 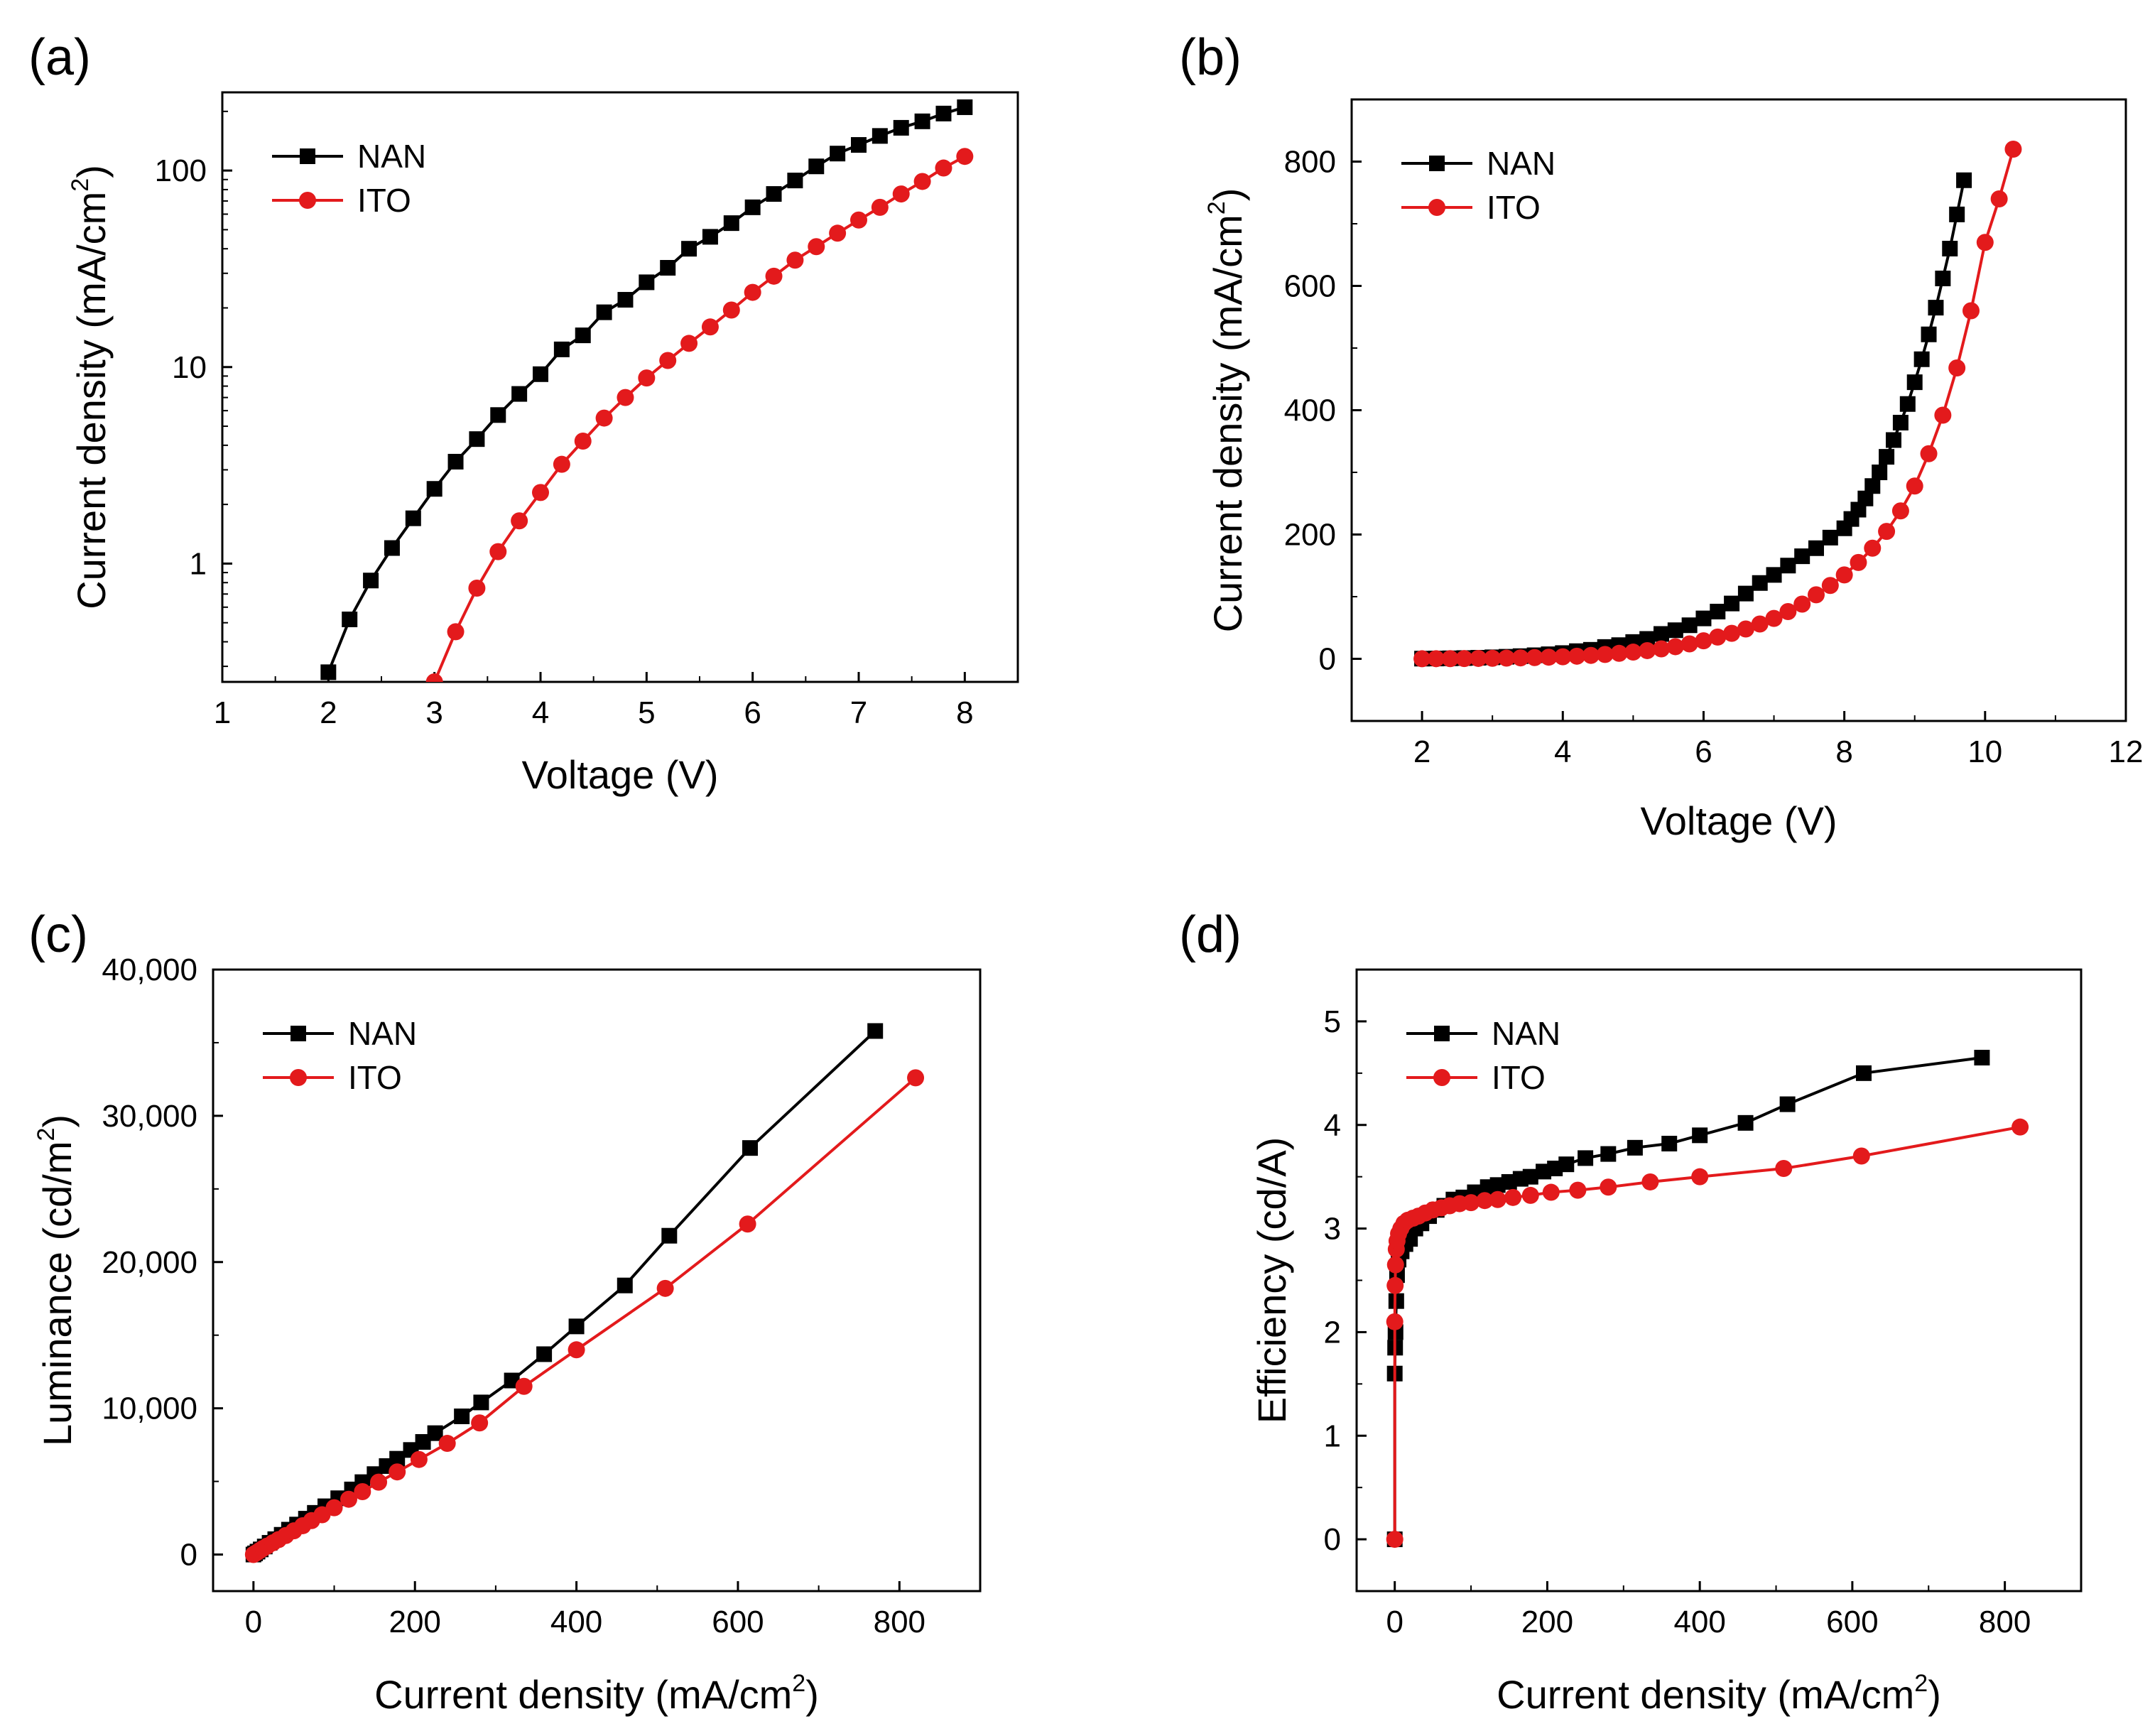 What do you see at coordinates (59, 57) in the screenshot?
I see `panel-label: (a)` at bounding box center [59, 57].